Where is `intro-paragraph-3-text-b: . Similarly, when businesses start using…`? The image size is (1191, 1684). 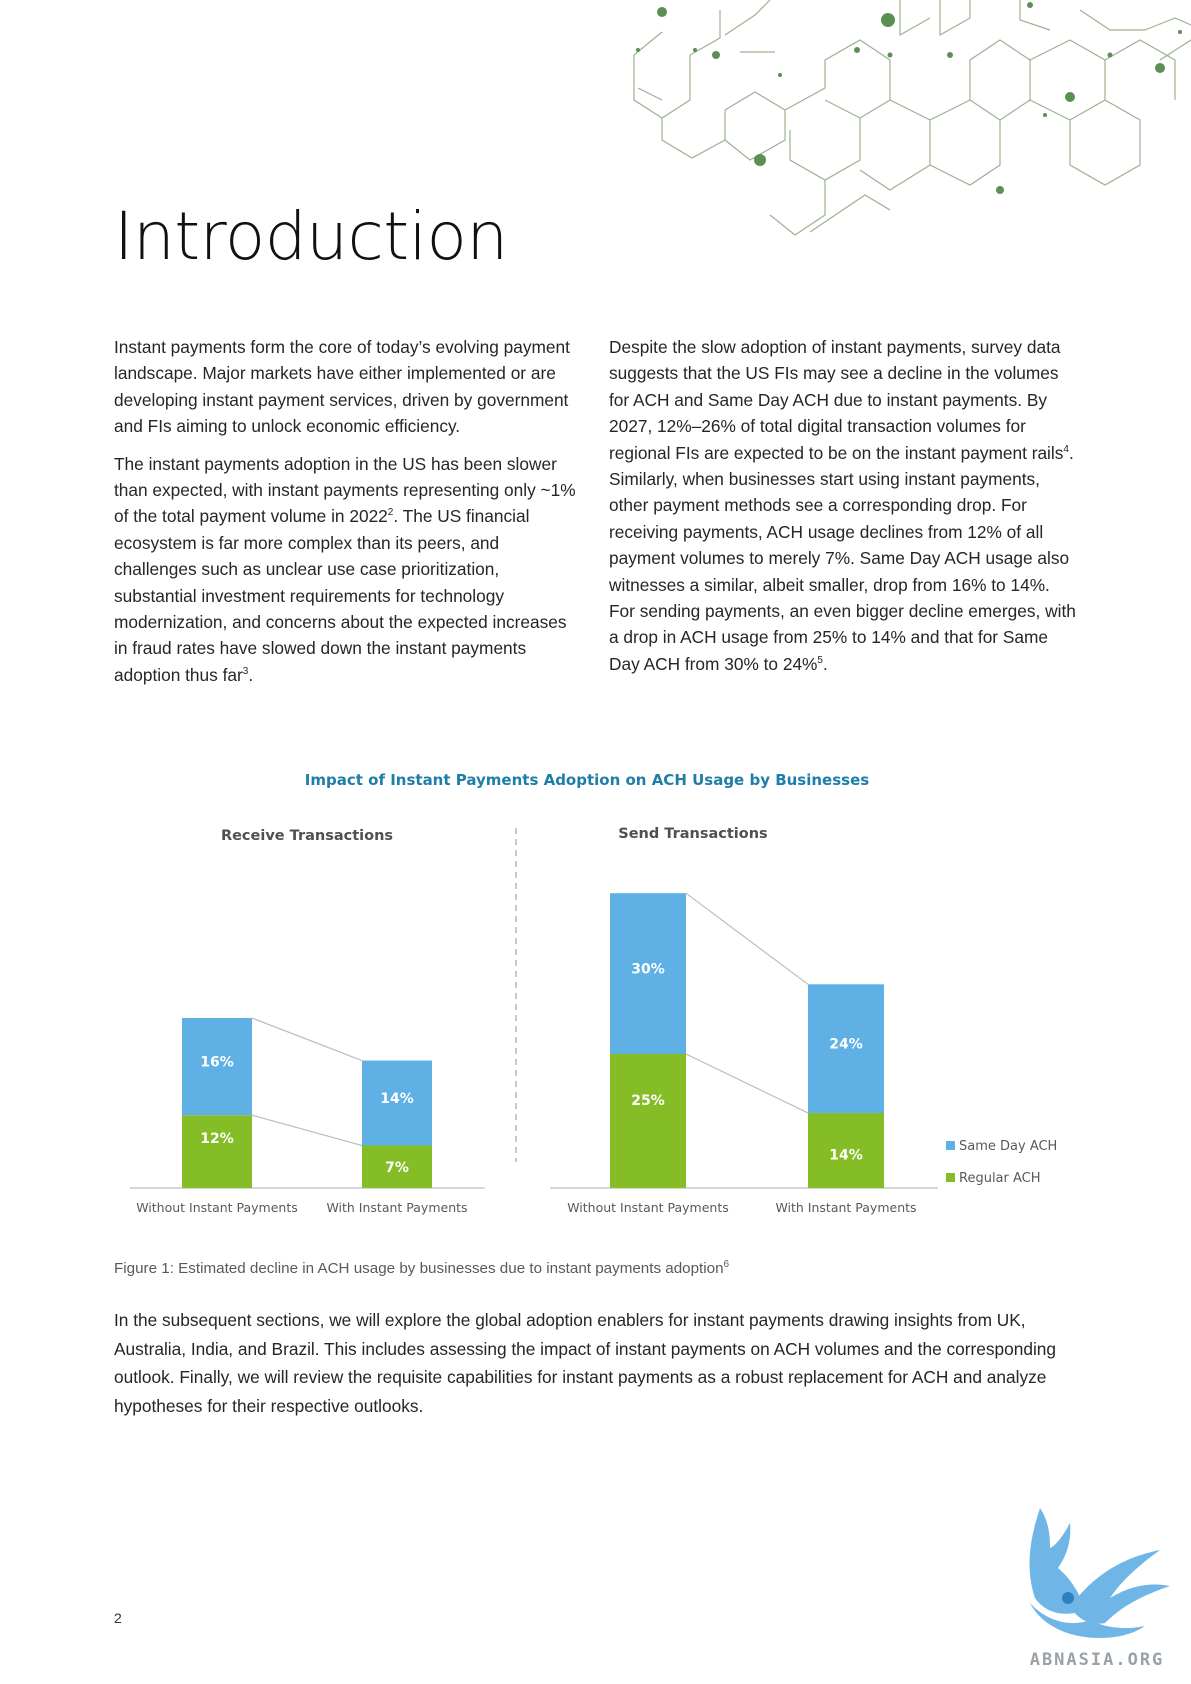
intro-paragraph-3-text-b: . Similarly, when businesses start using… is located at coordinates (842, 558).